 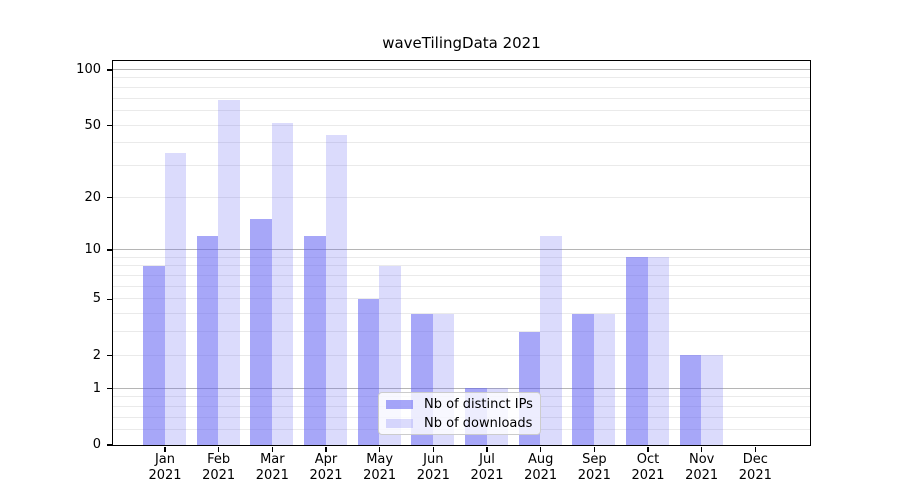 I want to click on chart-title: waveTilingData 2021, so click(x=461, y=43).